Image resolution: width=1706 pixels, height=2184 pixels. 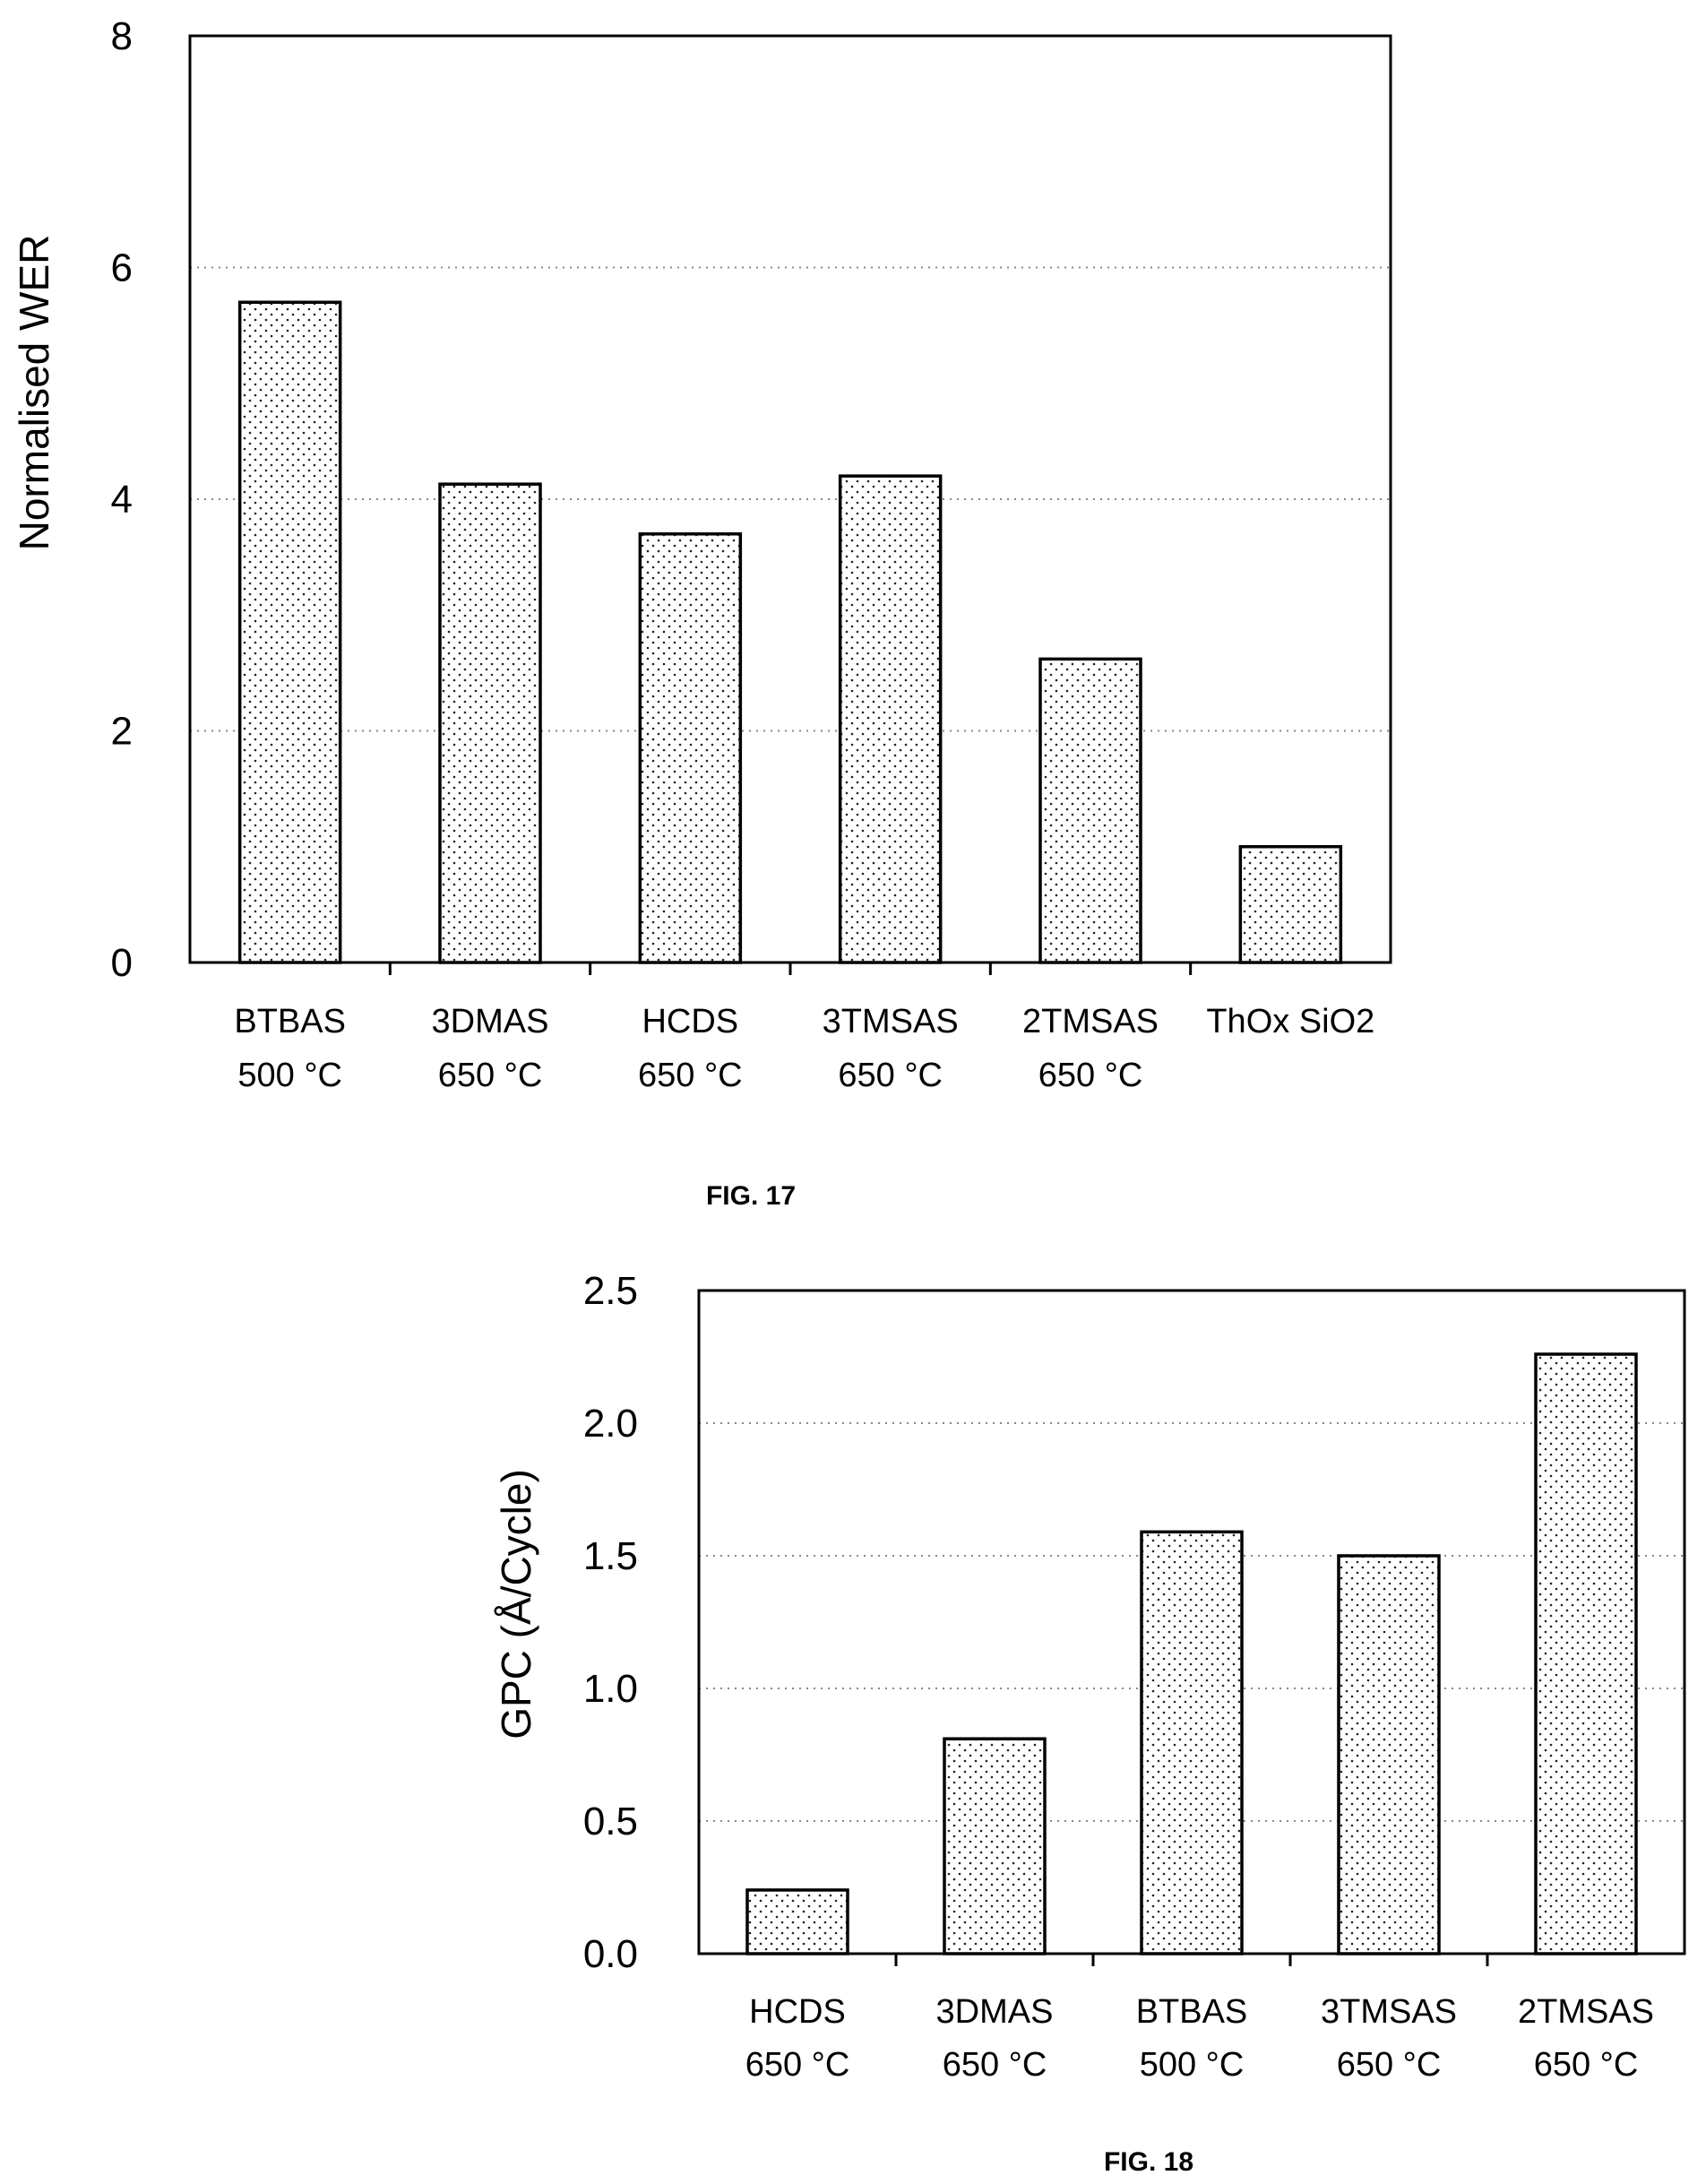 I want to click on y-tick-label: 8, so click(x=122, y=36).